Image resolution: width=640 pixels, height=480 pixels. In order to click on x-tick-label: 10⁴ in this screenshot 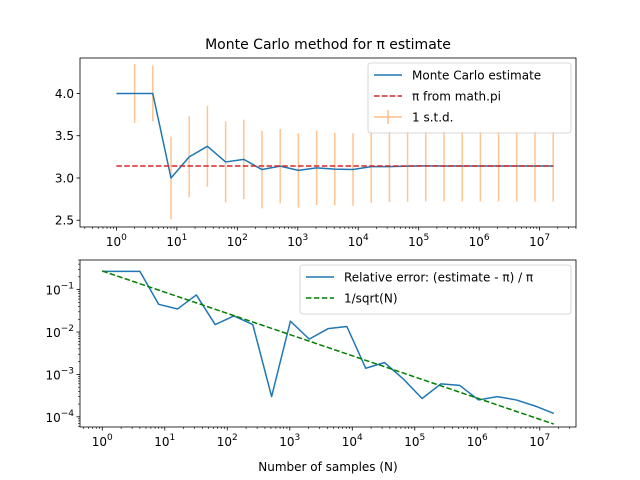, I will do `click(358, 241)`.